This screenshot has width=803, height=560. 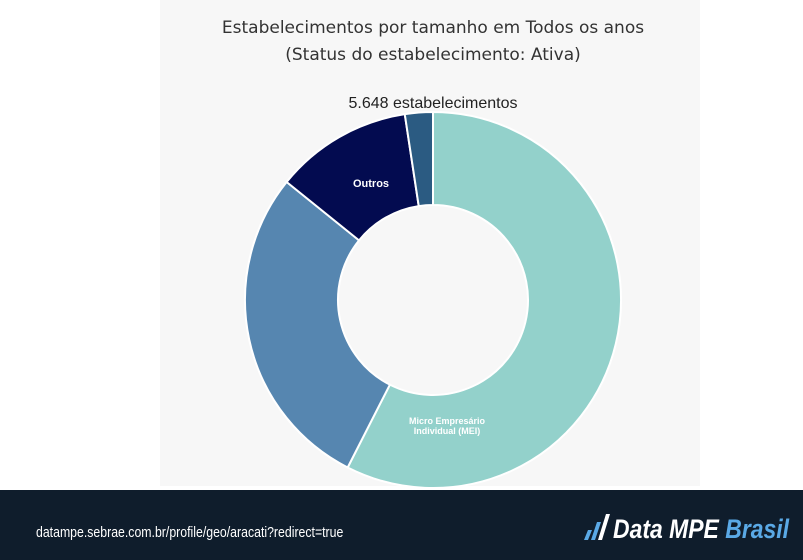 What do you see at coordinates (757, 529) in the screenshot?
I see `logo-secondary: Brasil` at bounding box center [757, 529].